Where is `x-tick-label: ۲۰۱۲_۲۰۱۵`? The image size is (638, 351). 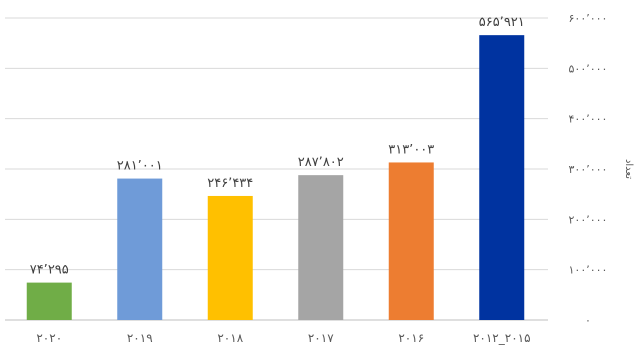
x-tick-label: ۲۰۱۲_۲۰۱۵ is located at coordinates (502, 338).